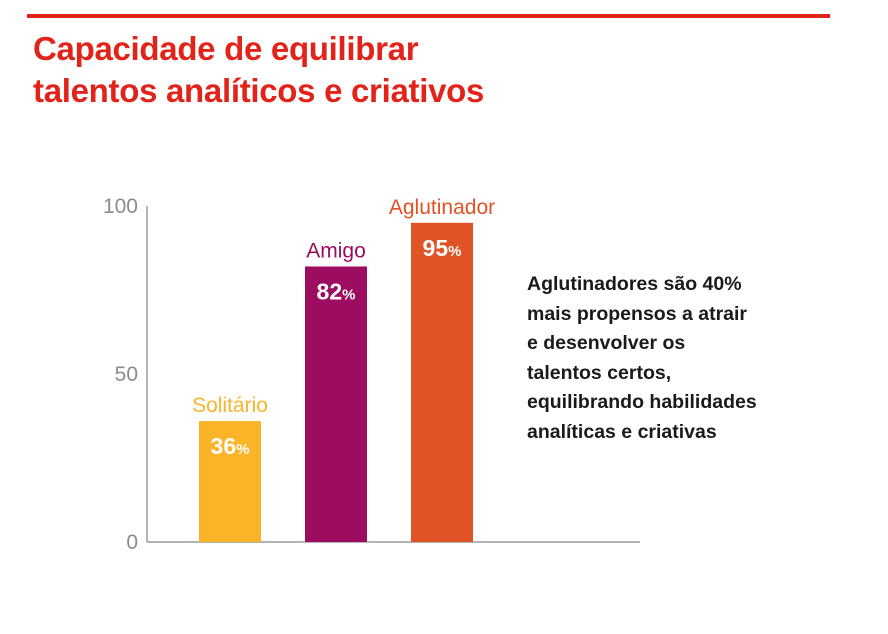 This screenshot has height=634, width=888. I want to click on y-tick-label: 50, so click(126, 374).